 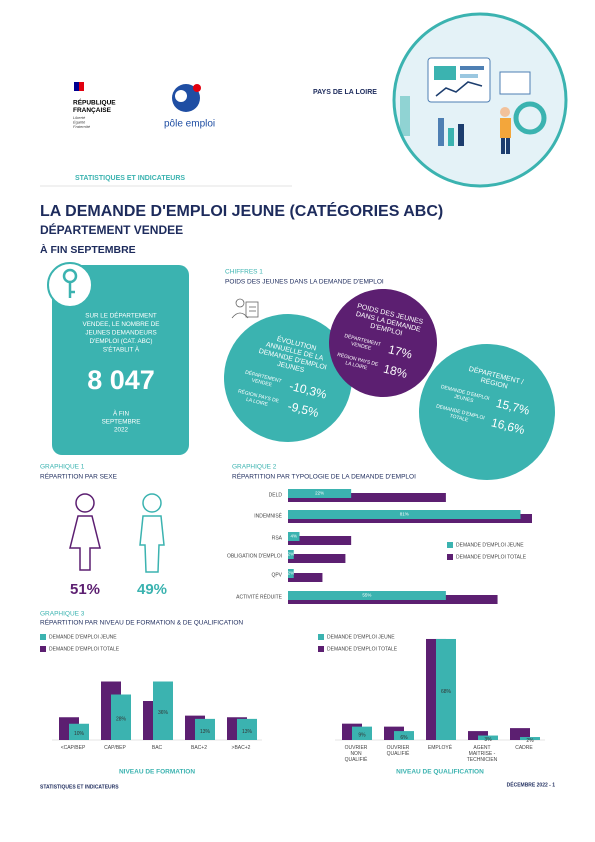 I want to click on key-text: SUR LE DÉPARTEMENT, so click(x=121, y=315).